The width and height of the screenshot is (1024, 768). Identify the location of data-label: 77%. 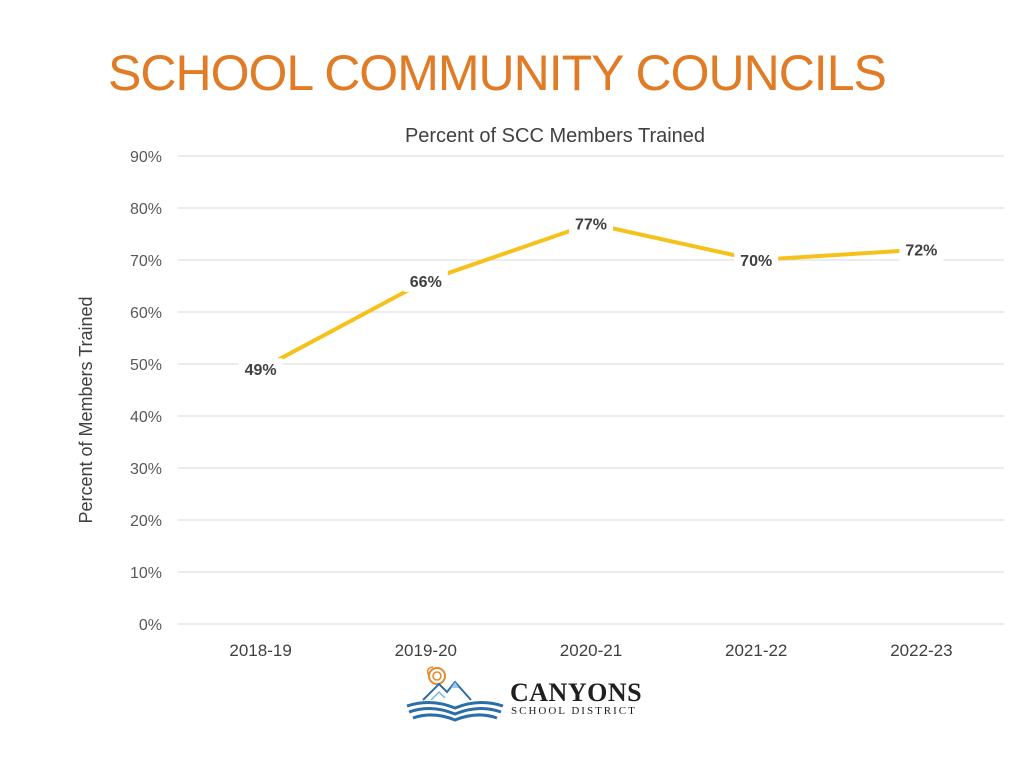
(591, 225).